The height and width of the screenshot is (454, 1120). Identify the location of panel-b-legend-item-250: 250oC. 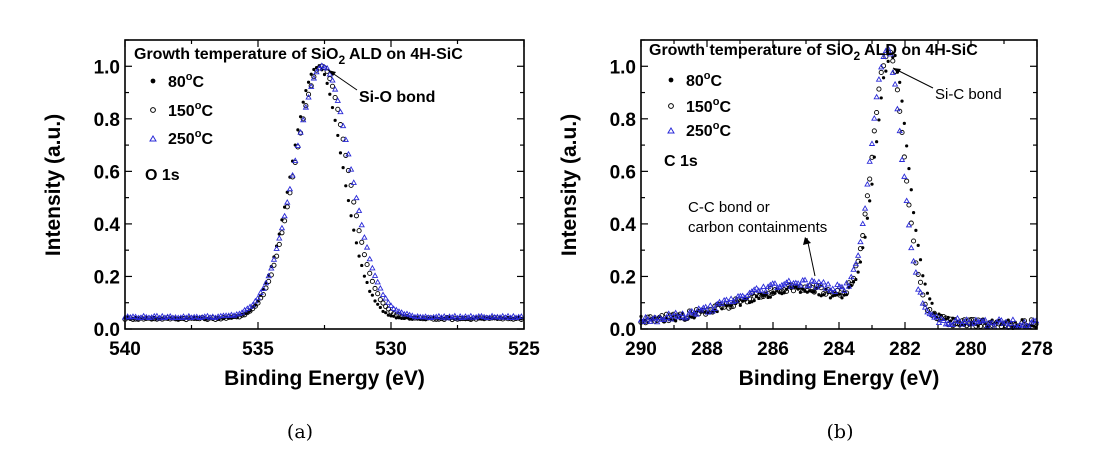
(699, 130).